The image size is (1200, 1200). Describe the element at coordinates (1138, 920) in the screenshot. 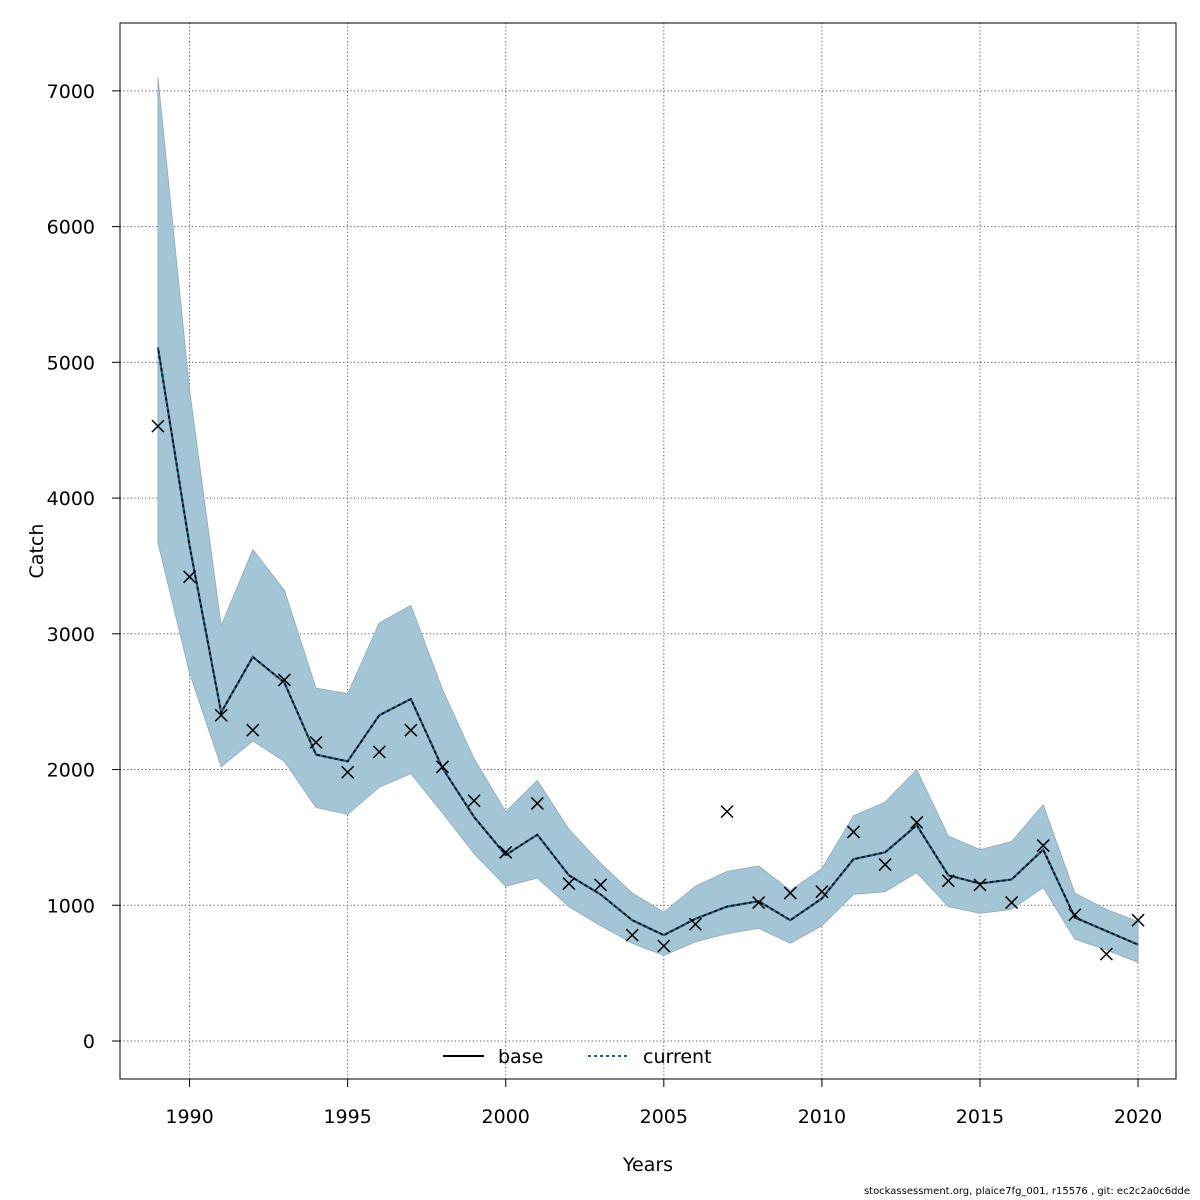

I see `observation-point-2020` at that location.